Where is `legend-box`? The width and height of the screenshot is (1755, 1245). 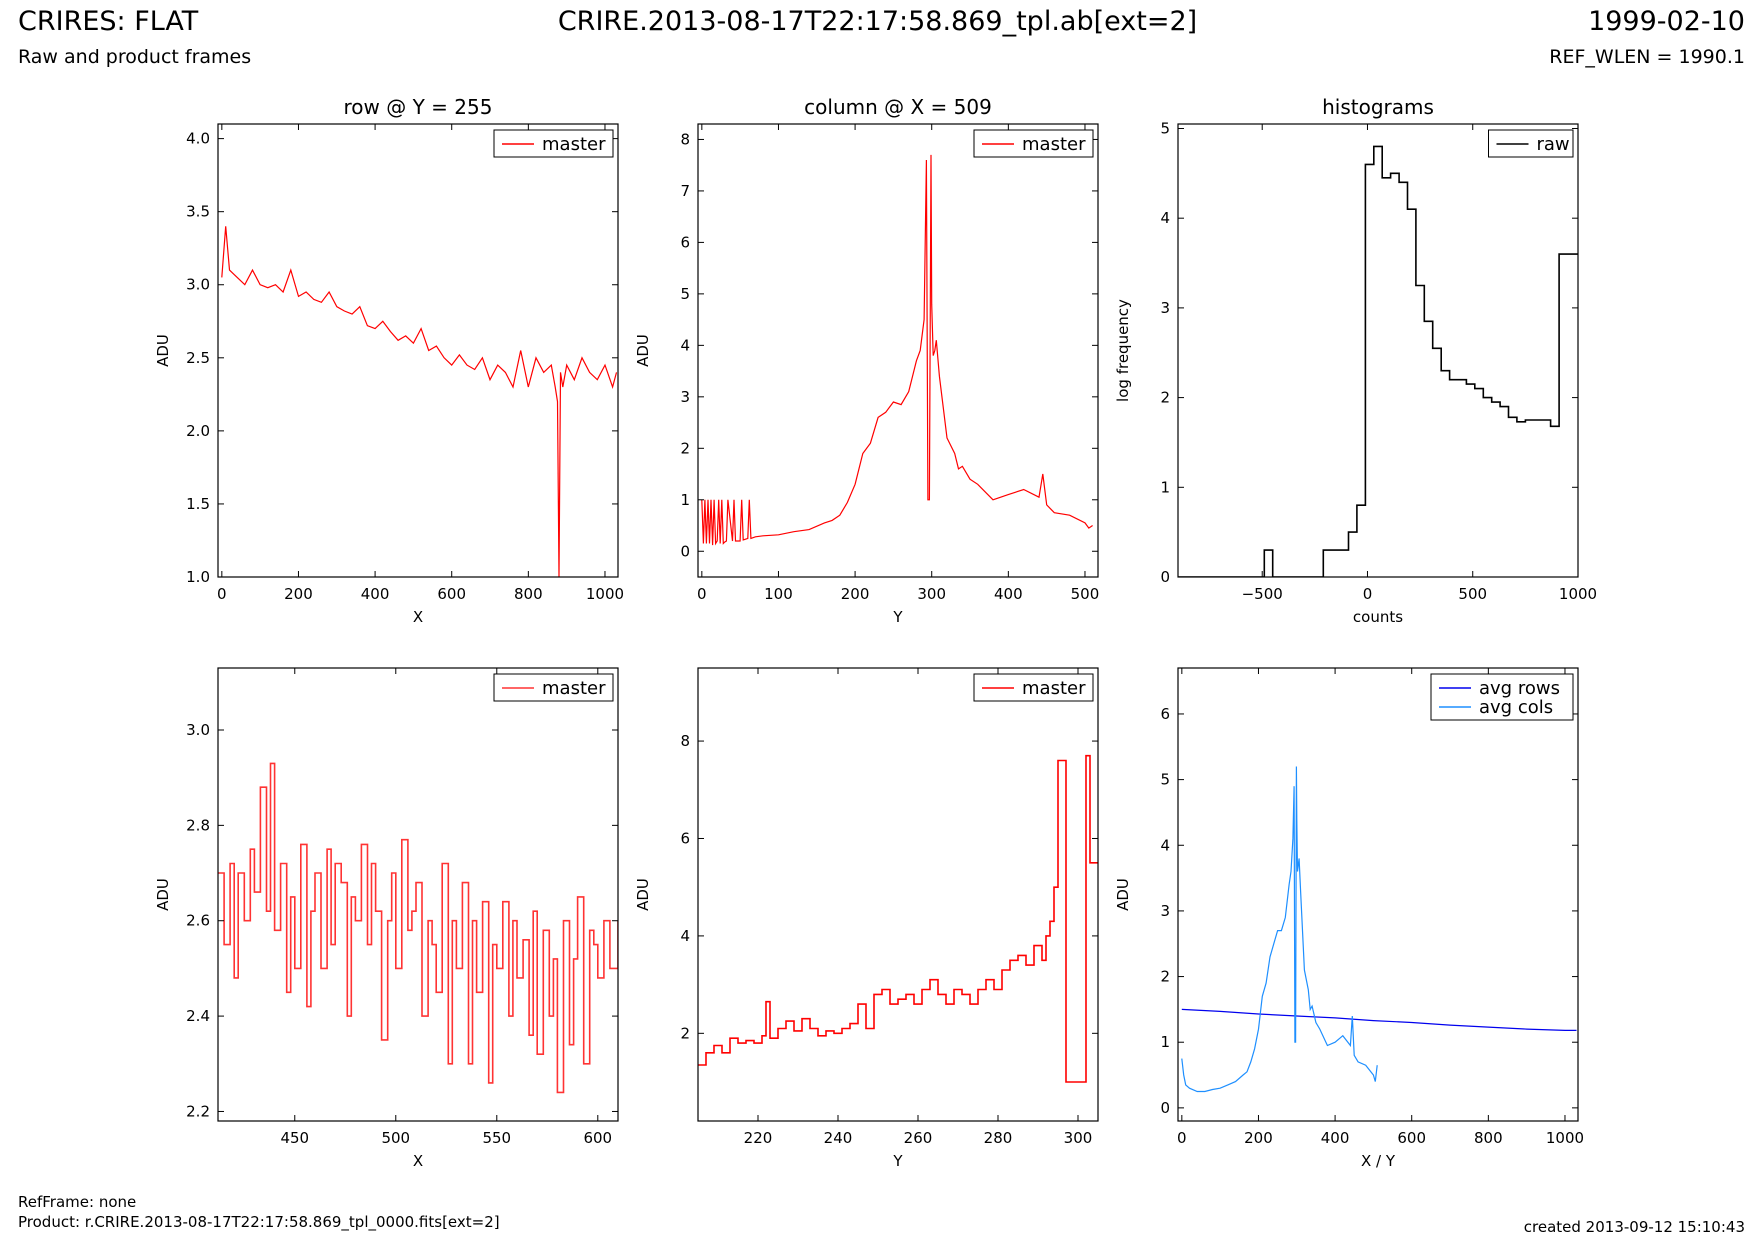
legend-box is located at coordinates (1502, 697).